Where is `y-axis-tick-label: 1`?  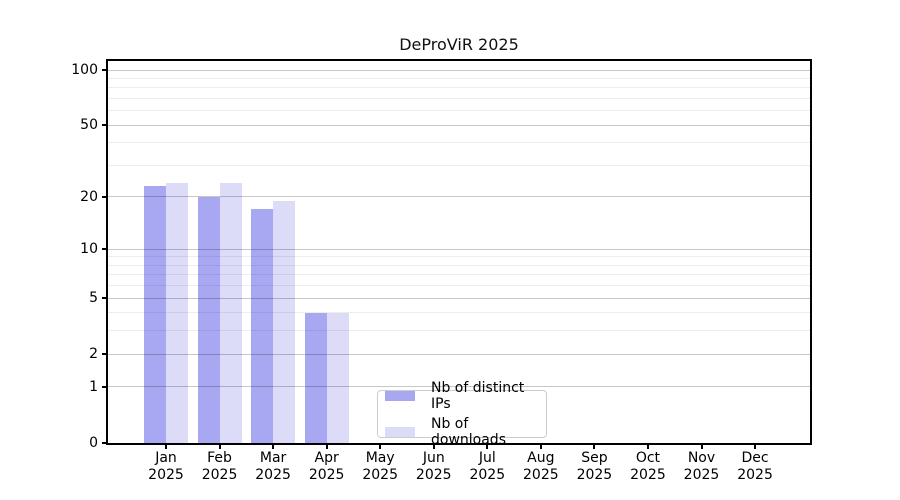
y-axis-tick-label: 1 is located at coordinates (93, 386).